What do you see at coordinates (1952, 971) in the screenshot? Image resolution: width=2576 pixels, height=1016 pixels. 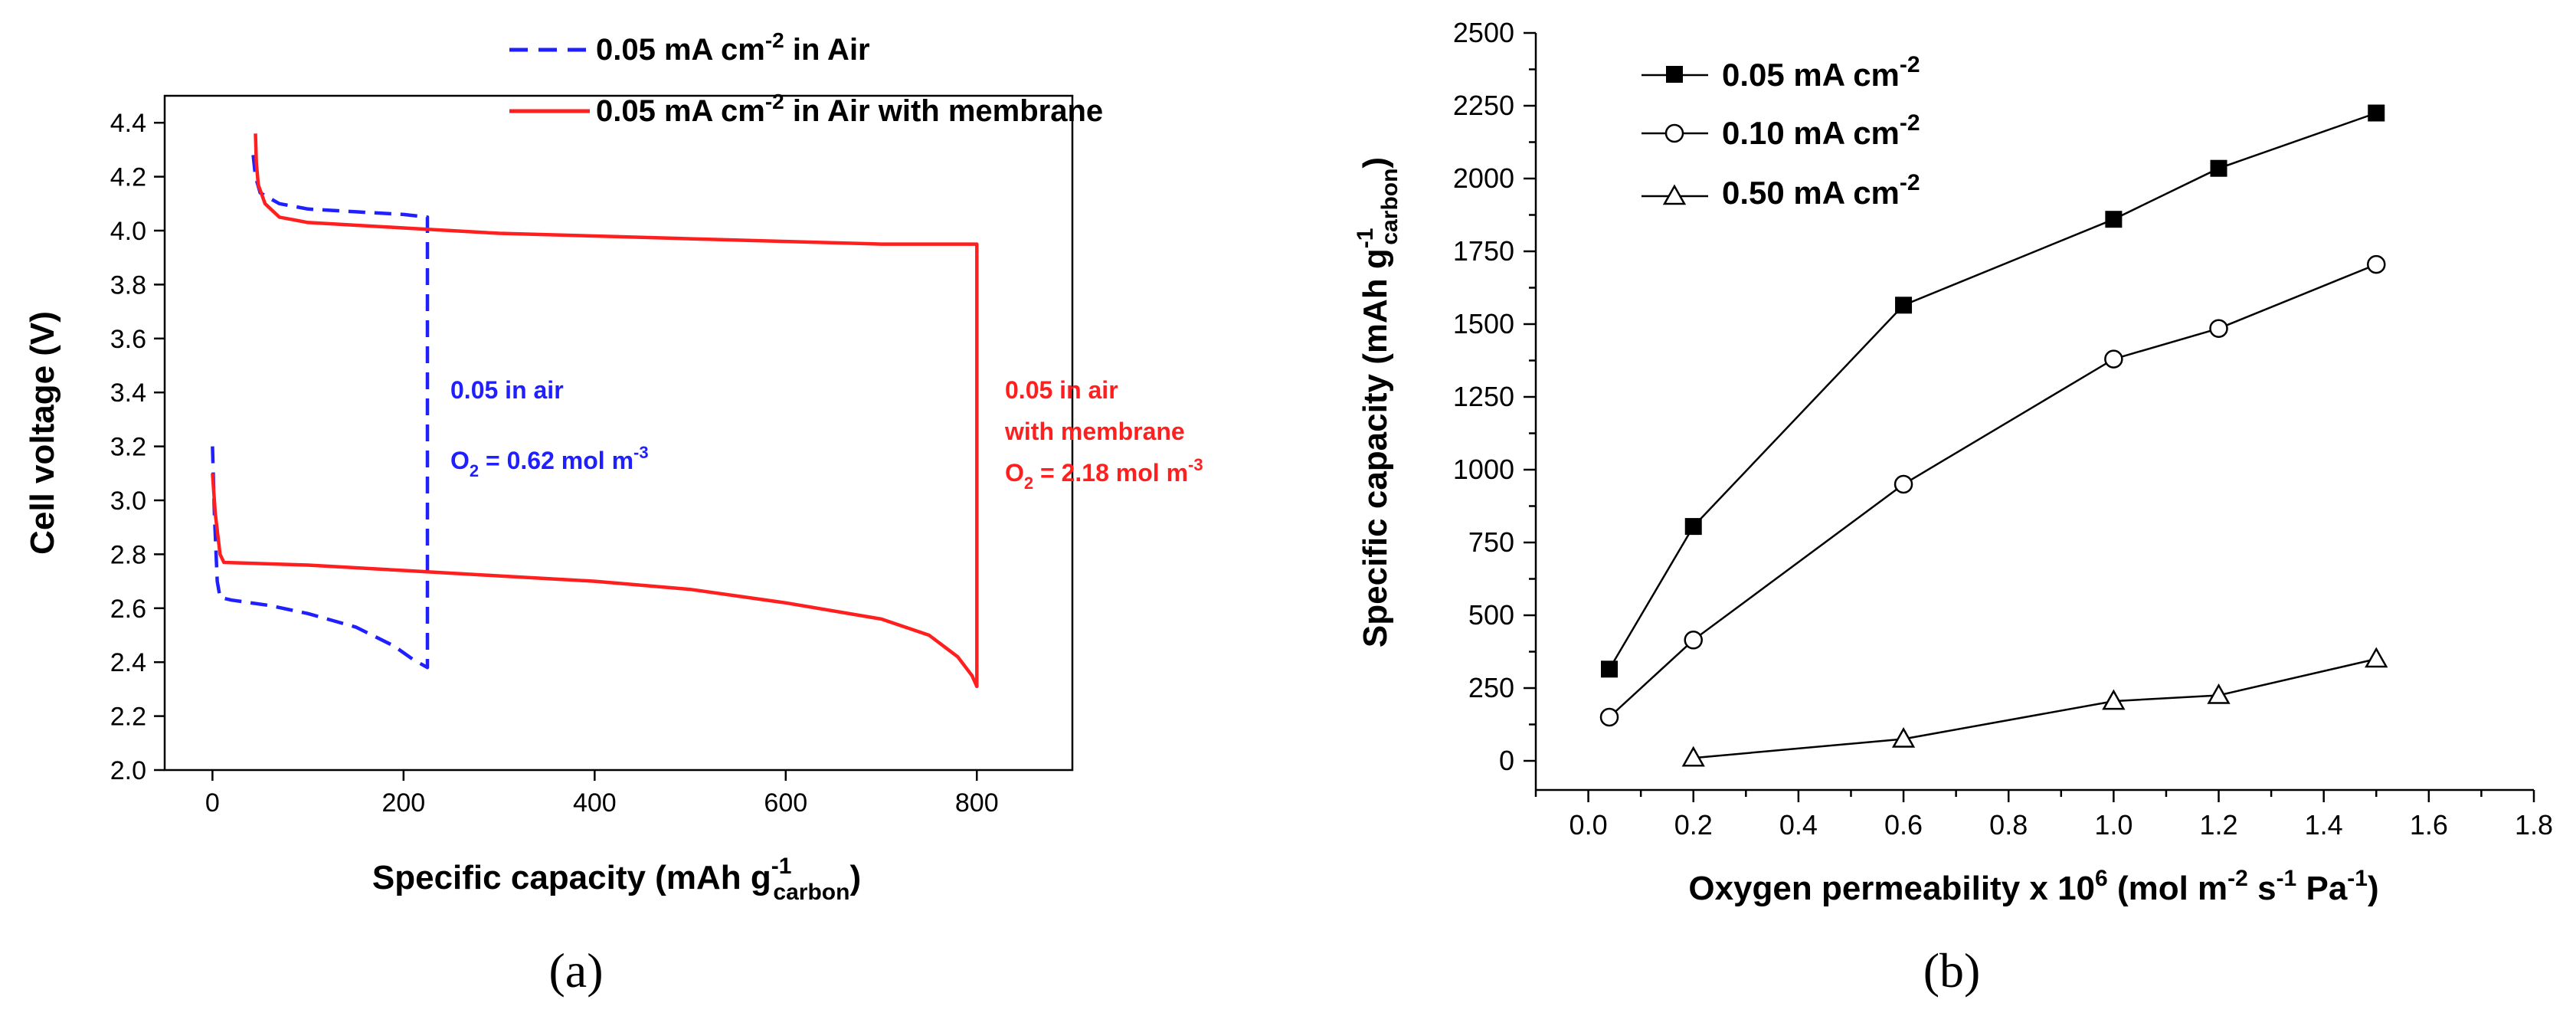 I see `chart-b-panel-label: (b)` at bounding box center [1952, 971].